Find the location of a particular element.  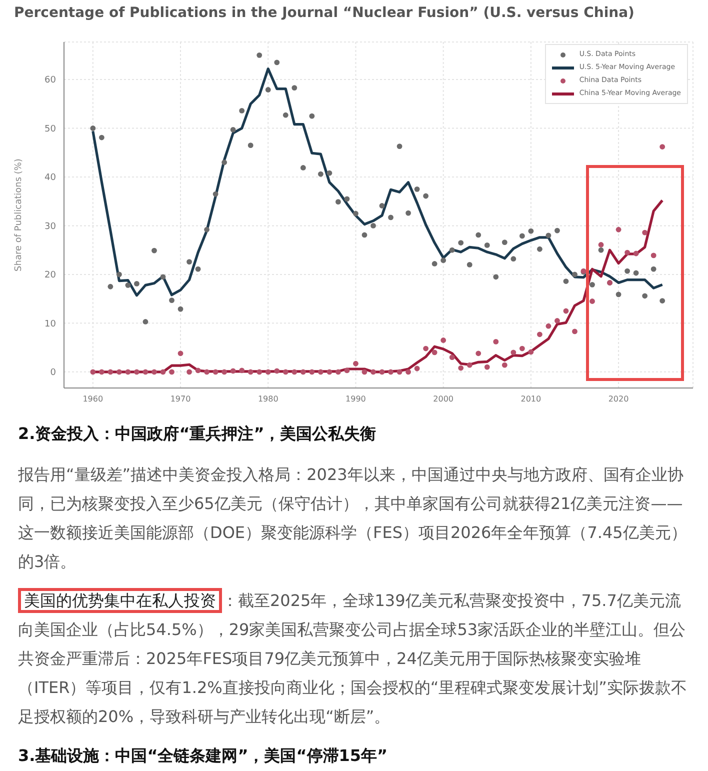

y-tick-label: 50 is located at coordinates (50, 129).